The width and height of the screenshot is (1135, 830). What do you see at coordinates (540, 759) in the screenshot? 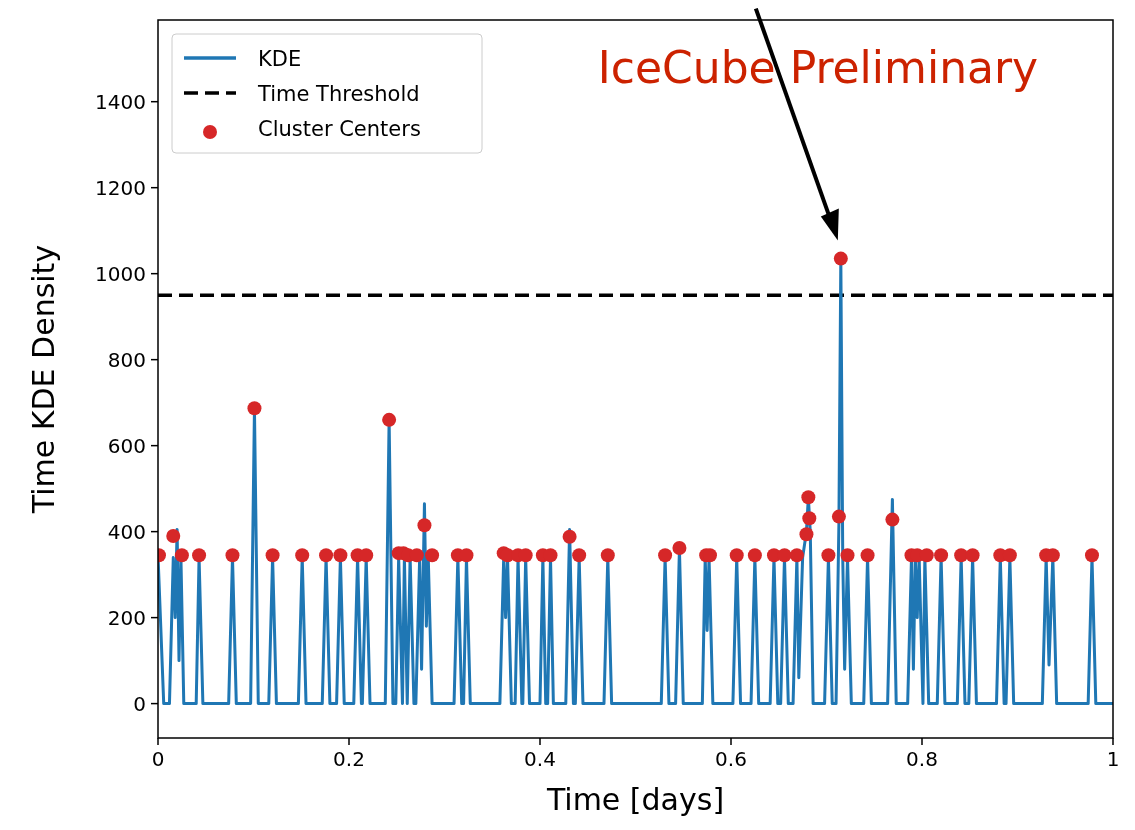
I see `x-tick-label: 0.4` at bounding box center [540, 759].